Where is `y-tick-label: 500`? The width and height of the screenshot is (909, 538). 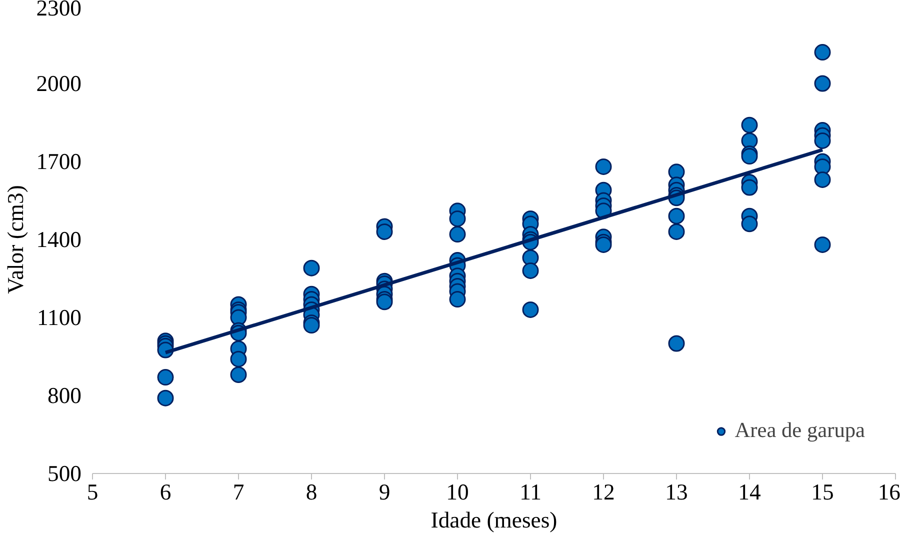
y-tick-label: 500 is located at coordinates (65, 473).